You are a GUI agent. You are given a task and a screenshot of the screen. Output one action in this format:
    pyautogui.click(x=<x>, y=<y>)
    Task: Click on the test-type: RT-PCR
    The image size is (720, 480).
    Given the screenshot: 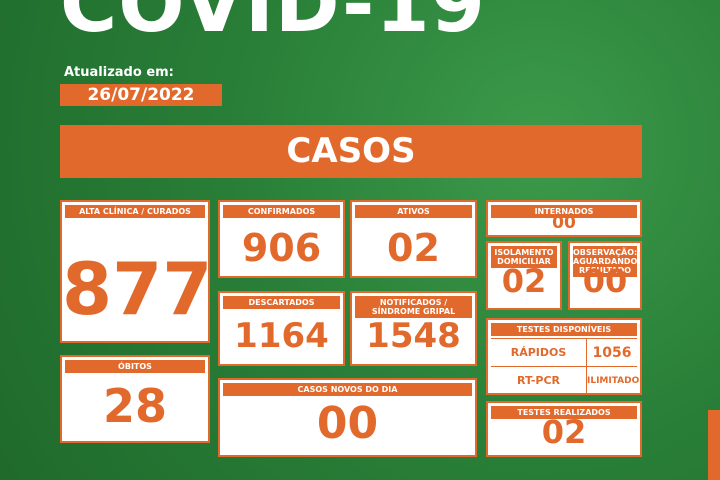 What is the action you would take?
    pyautogui.click(x=538, y=380)
    